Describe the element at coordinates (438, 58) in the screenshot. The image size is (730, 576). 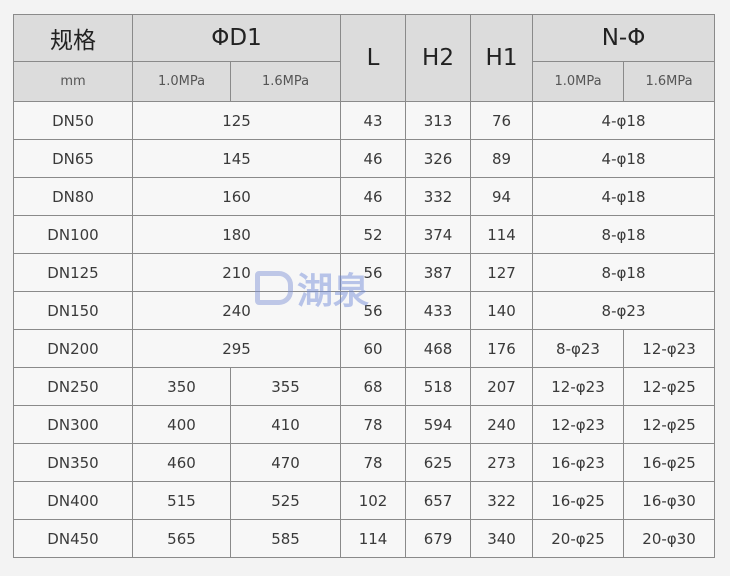
I see `header-h2: H2` at that location.